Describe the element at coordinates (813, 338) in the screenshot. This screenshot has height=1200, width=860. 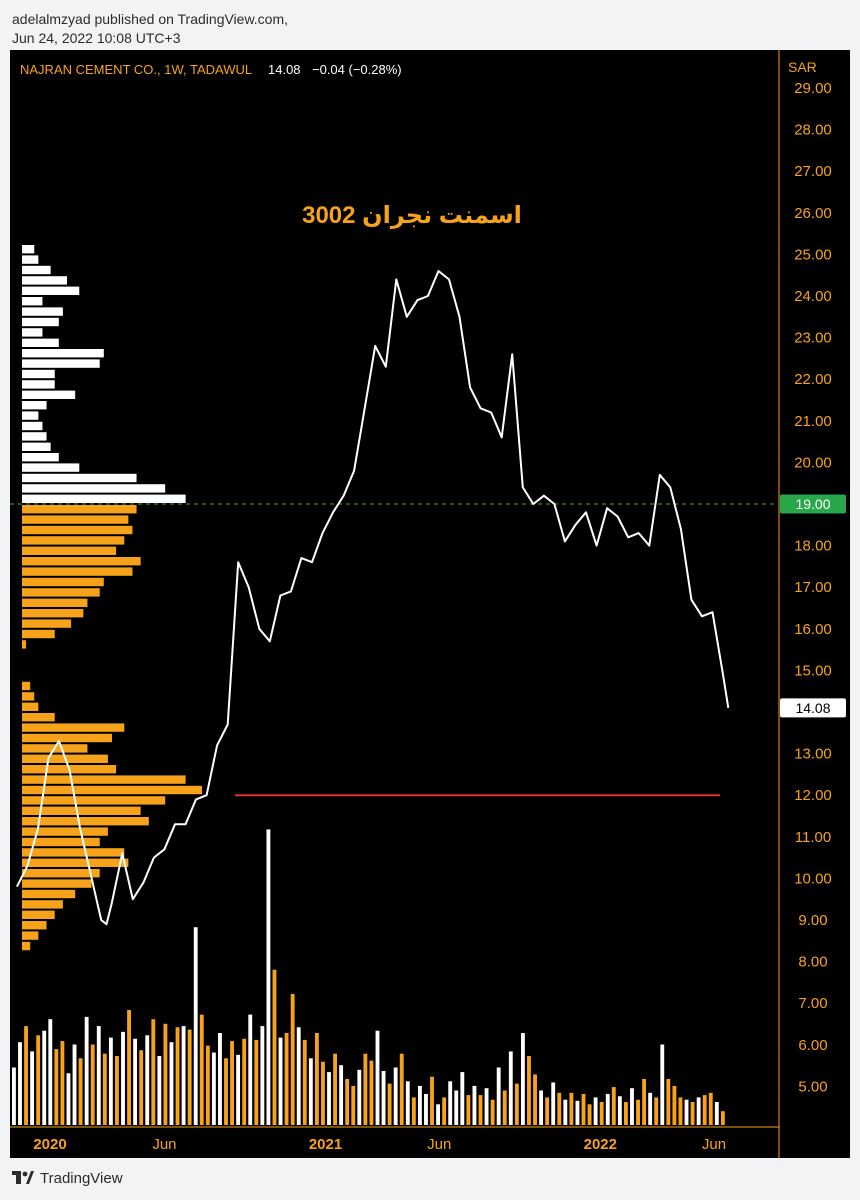
I see `price-tick-label: 23.00` at that location.